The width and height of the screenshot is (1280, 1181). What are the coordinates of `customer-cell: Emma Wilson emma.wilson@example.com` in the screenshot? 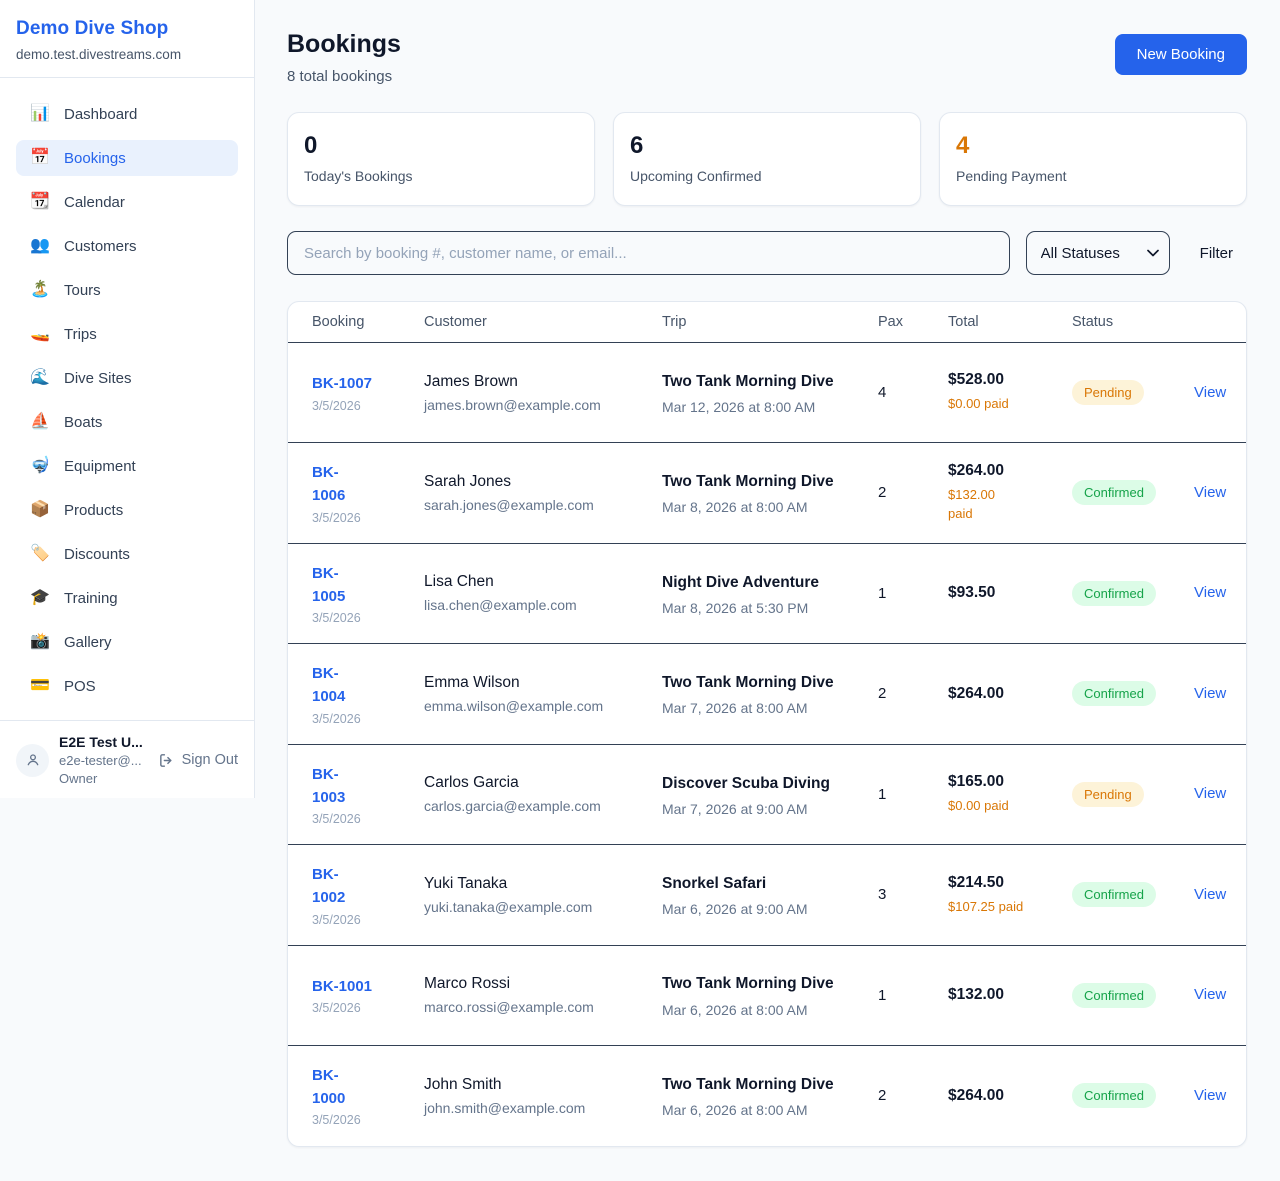 It's located at (543, 694).